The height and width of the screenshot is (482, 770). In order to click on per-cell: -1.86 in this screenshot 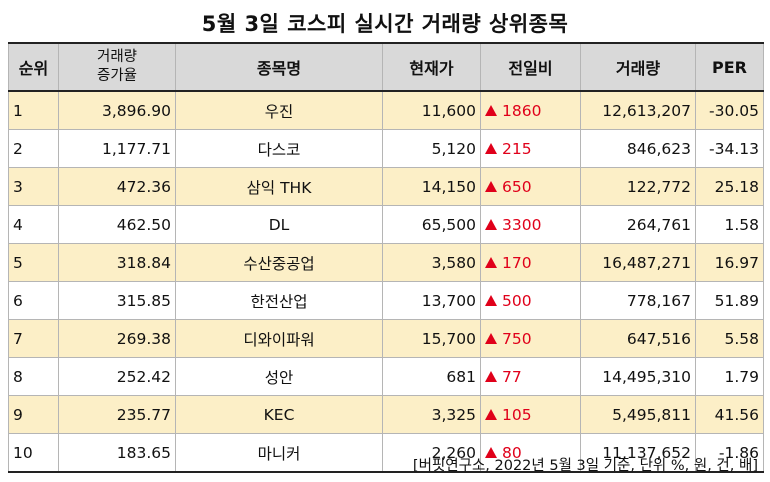, I will do `click(729, 453)`.